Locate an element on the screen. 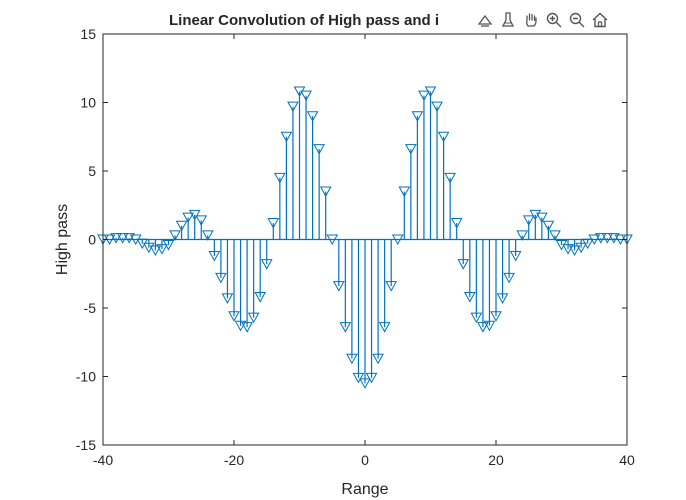 The image size is (686, 500). brush-button is located at coordinates (508, 20).